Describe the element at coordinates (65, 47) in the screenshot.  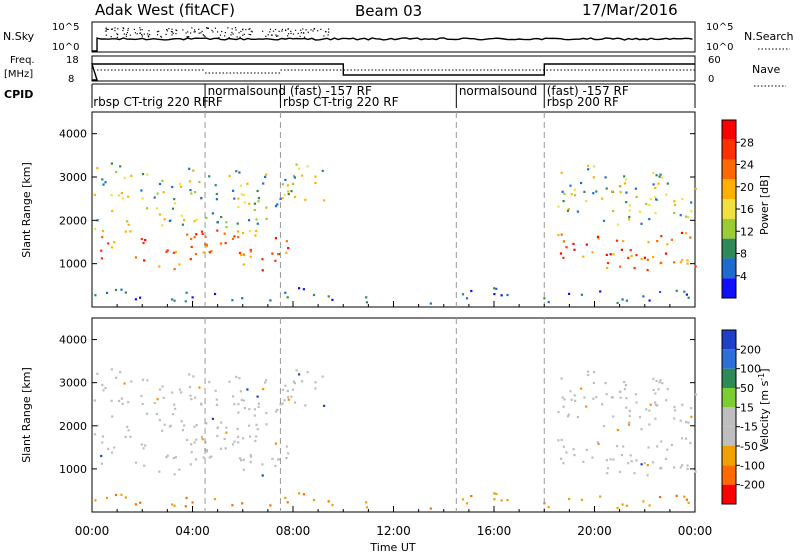
I see `nsky-tick-bottom: 10^0` at that location.